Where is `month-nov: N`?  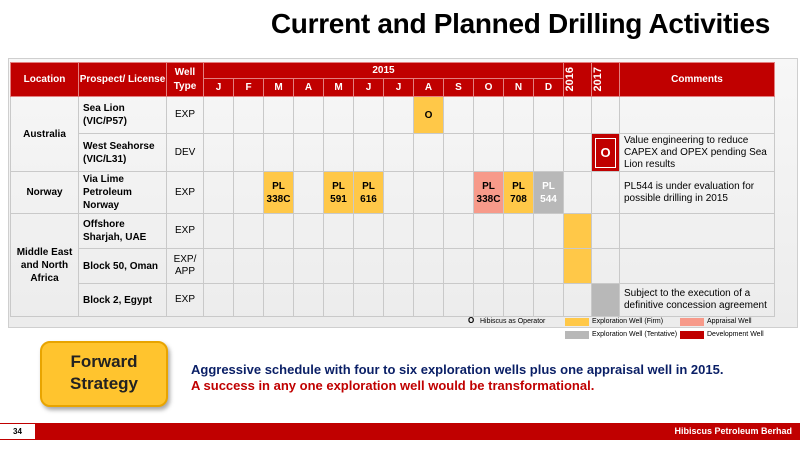 month-nov: N is located at coordinates (518, 87).